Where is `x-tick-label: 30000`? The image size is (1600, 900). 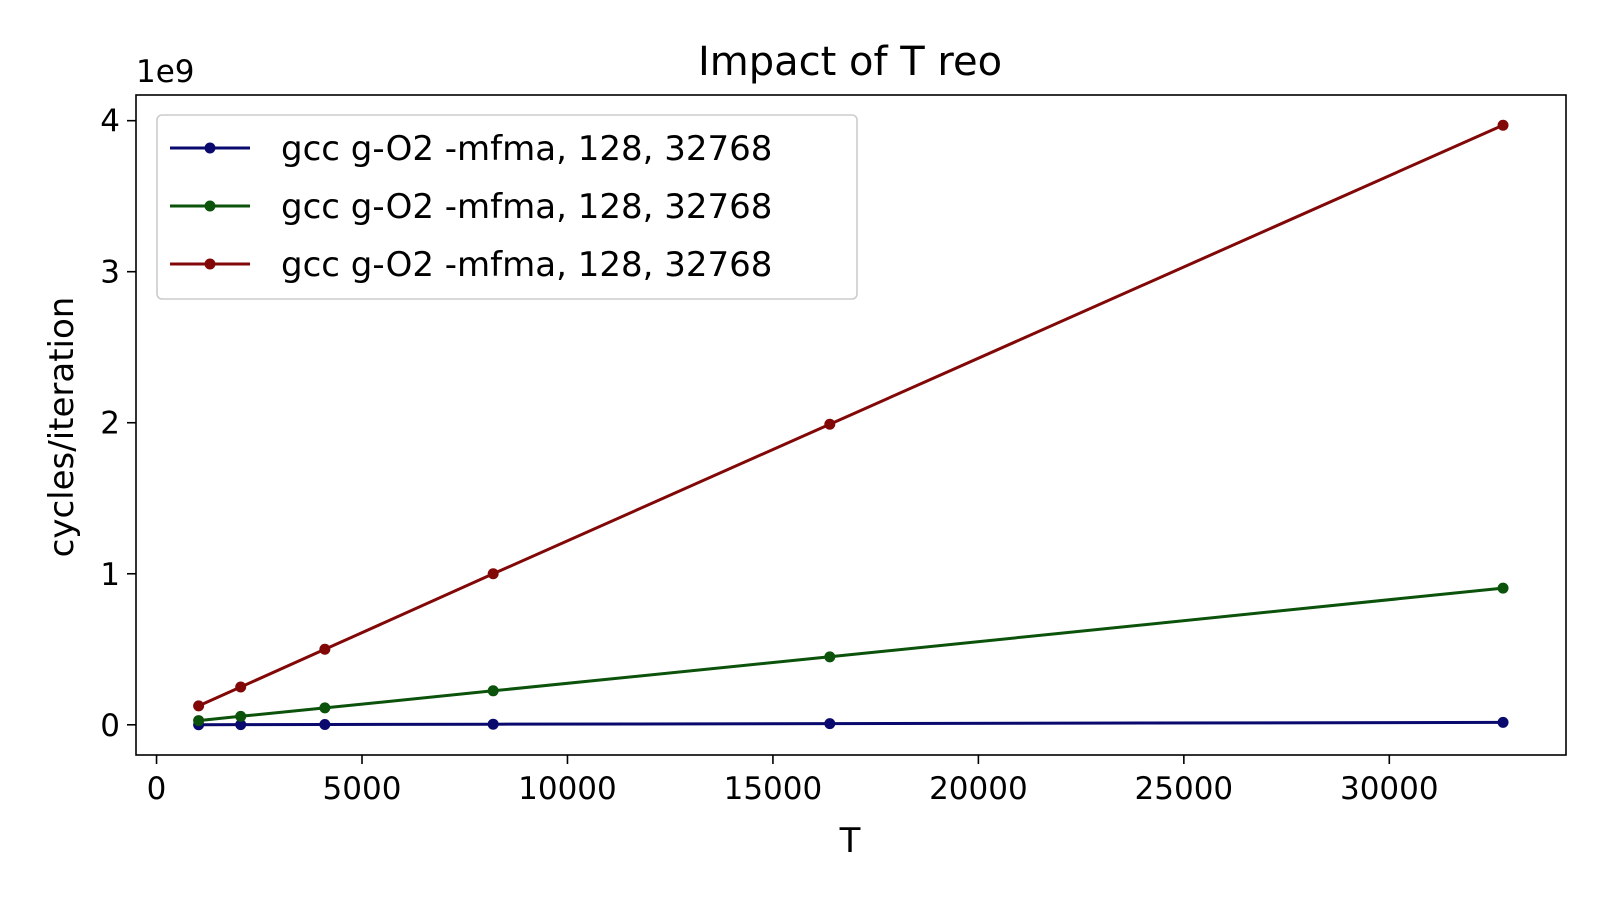 x-tick-label: 30000 is located at coordinates (1389, 789).